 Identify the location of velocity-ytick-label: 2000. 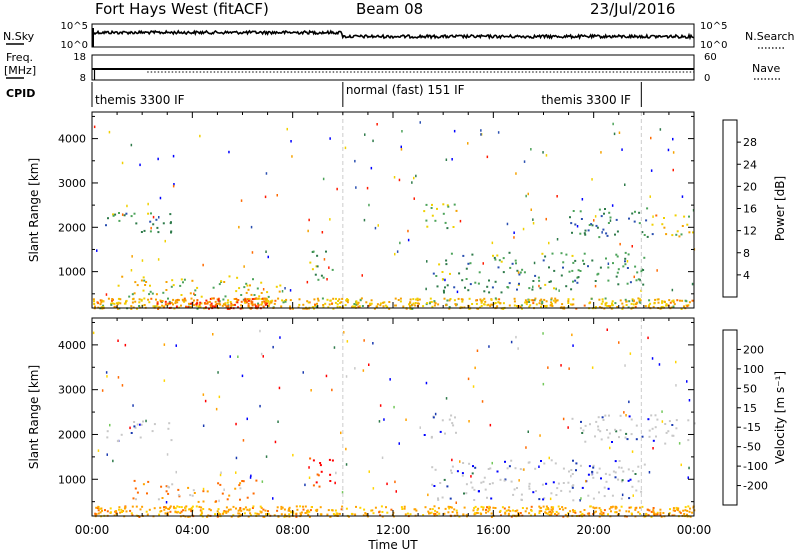
(72, 434).